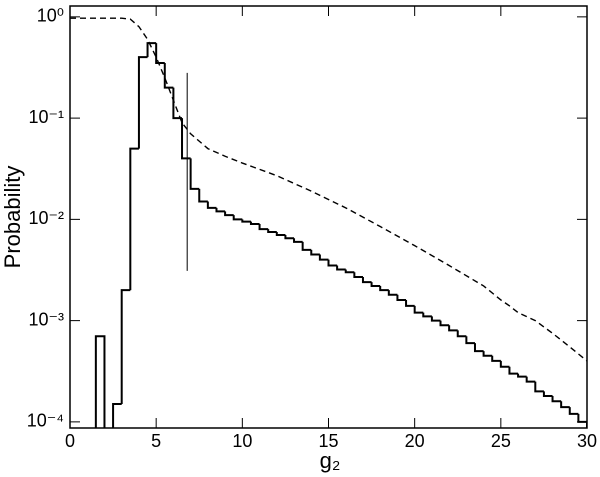 The height and width of the screenshot is (477, 600). What do you see at coordinates (46, 319) in the screenshot?
I see `y-tick-label: 10⁻³` at bounding box center [46, 319].